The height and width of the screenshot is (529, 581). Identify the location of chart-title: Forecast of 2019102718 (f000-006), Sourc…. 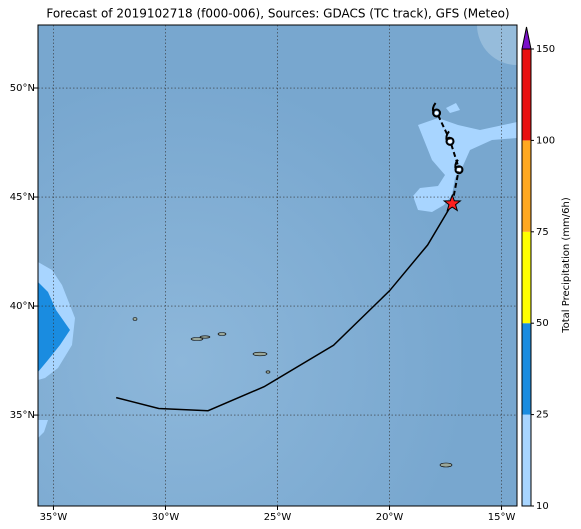
(277, 14).